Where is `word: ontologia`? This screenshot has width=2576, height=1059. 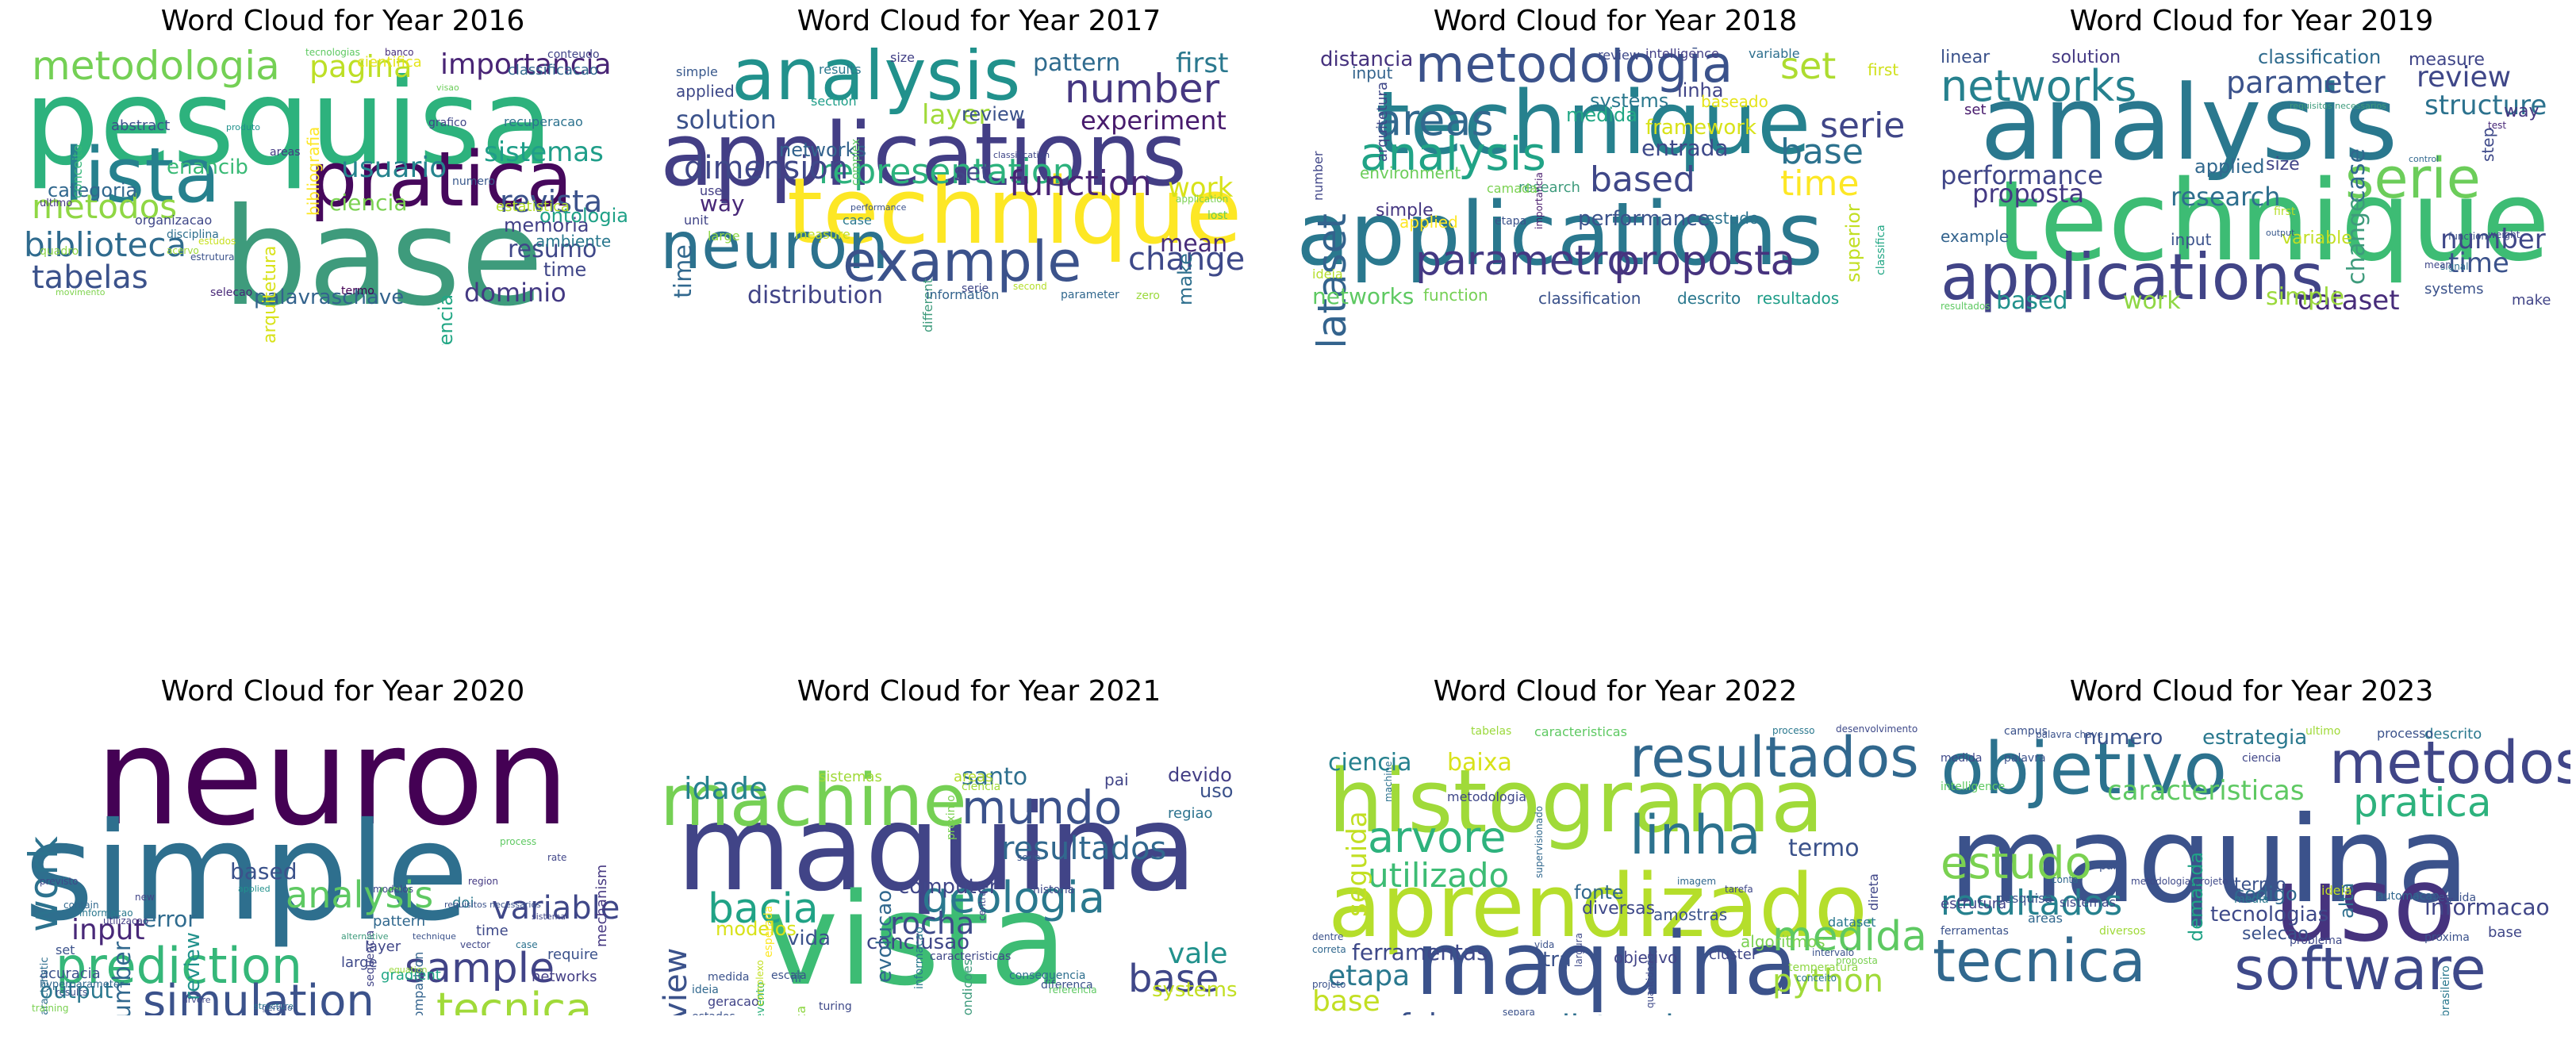 word: ontologia is located at coordinates (583, 216).